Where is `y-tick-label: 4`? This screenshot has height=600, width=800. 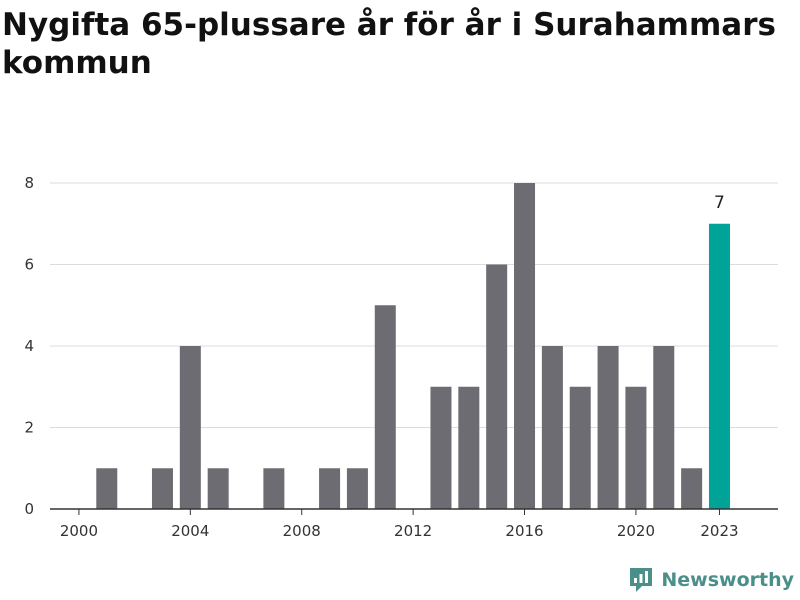
y-tick-label: 4 is located at coordinates (29, 346).